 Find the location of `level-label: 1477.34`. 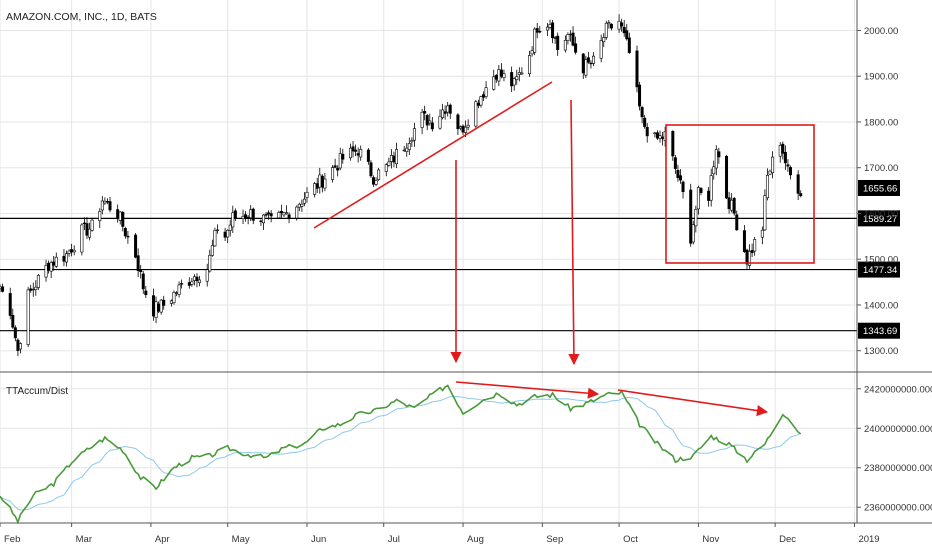

level-label: 1477.34 is located at coordinates (880, 270).